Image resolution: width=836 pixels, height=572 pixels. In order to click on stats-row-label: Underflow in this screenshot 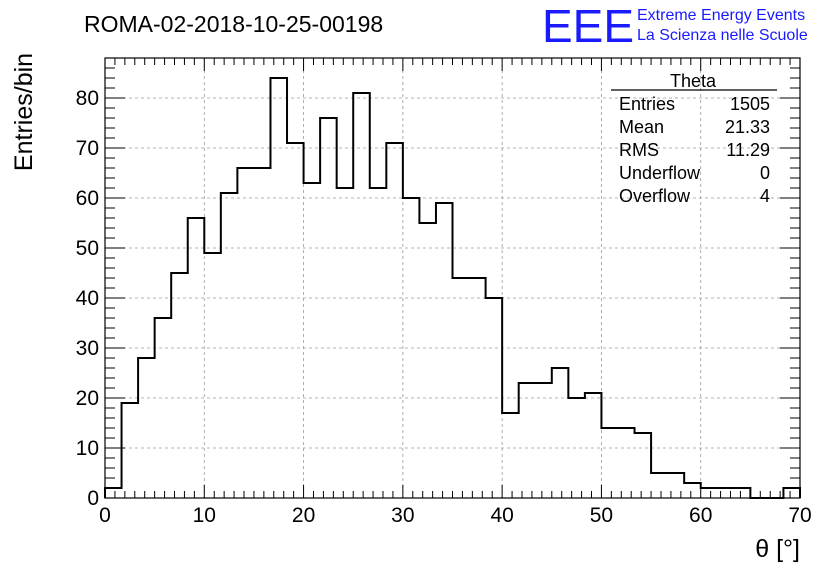, I will do `click(660, 173)`.